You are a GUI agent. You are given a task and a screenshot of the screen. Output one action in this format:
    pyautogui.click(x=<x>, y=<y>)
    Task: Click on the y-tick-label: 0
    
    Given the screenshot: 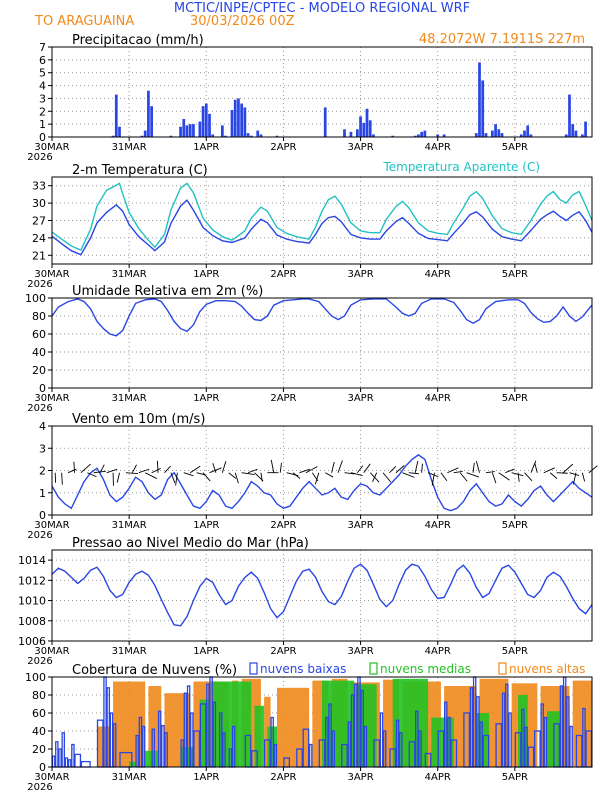 What is the action you would take?
    pyautogui.click(x=42, y=137)
    